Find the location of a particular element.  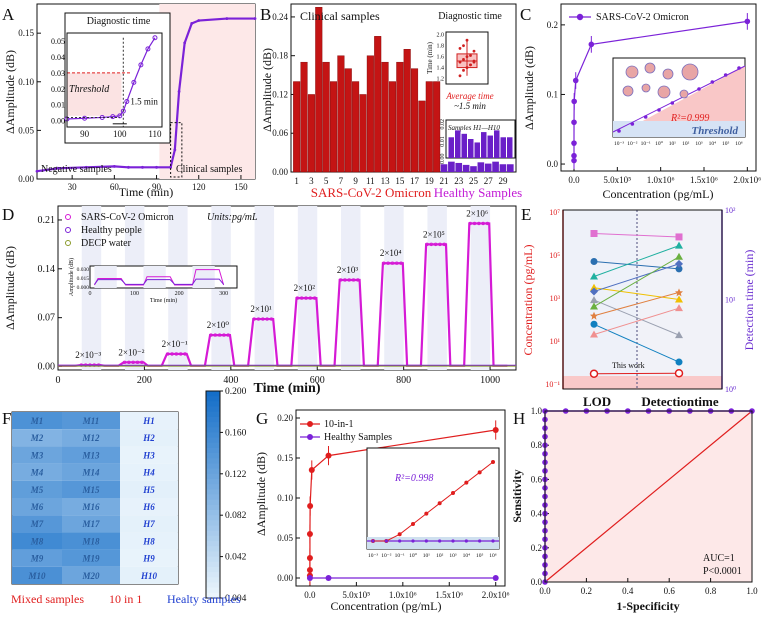

pair-marker-e-0-time is located at coordinates (679, 237).